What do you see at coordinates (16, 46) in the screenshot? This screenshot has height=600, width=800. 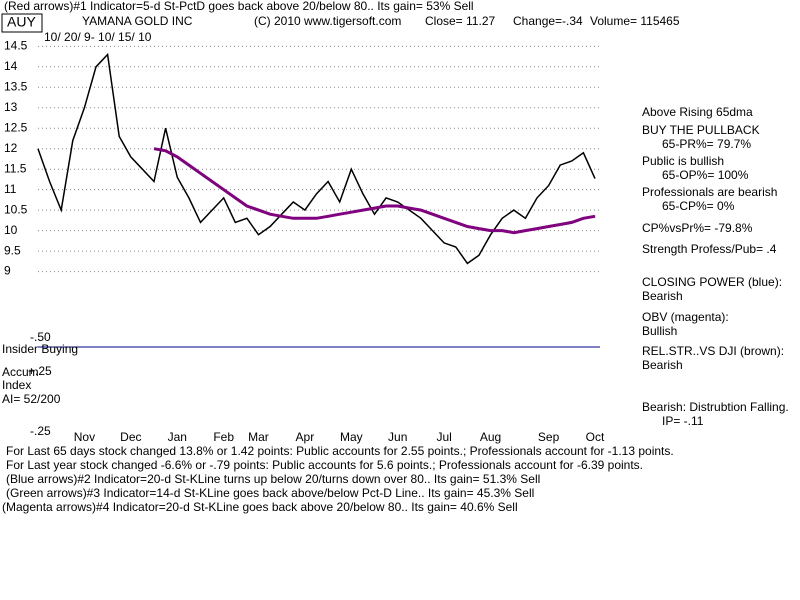 I see `y-tick-label: 14.5` at bounding box center [16, 46].